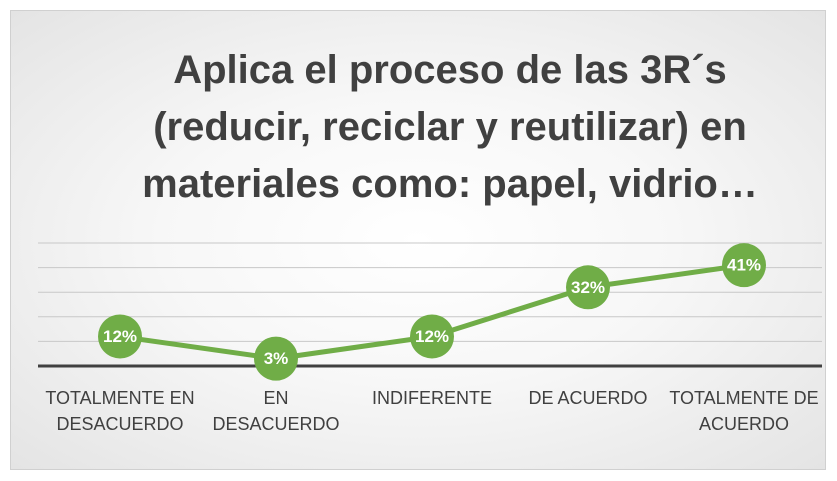 This screenshot has height=481, width=837. Describe the element at coordinates (588, 398) in the screenshot. I see `x-tick-label: DE ACUERDO` at that location.